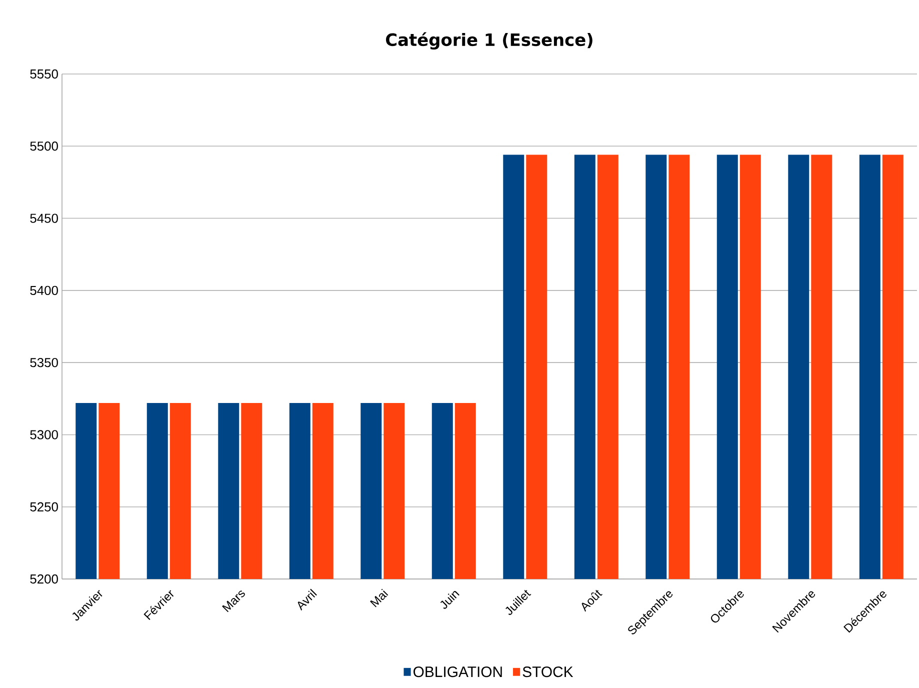 The image size is (919, 688). Describe the element at coordinates (44, 291) in the screenshot. I see `y-tick-label: 5400` at that location.